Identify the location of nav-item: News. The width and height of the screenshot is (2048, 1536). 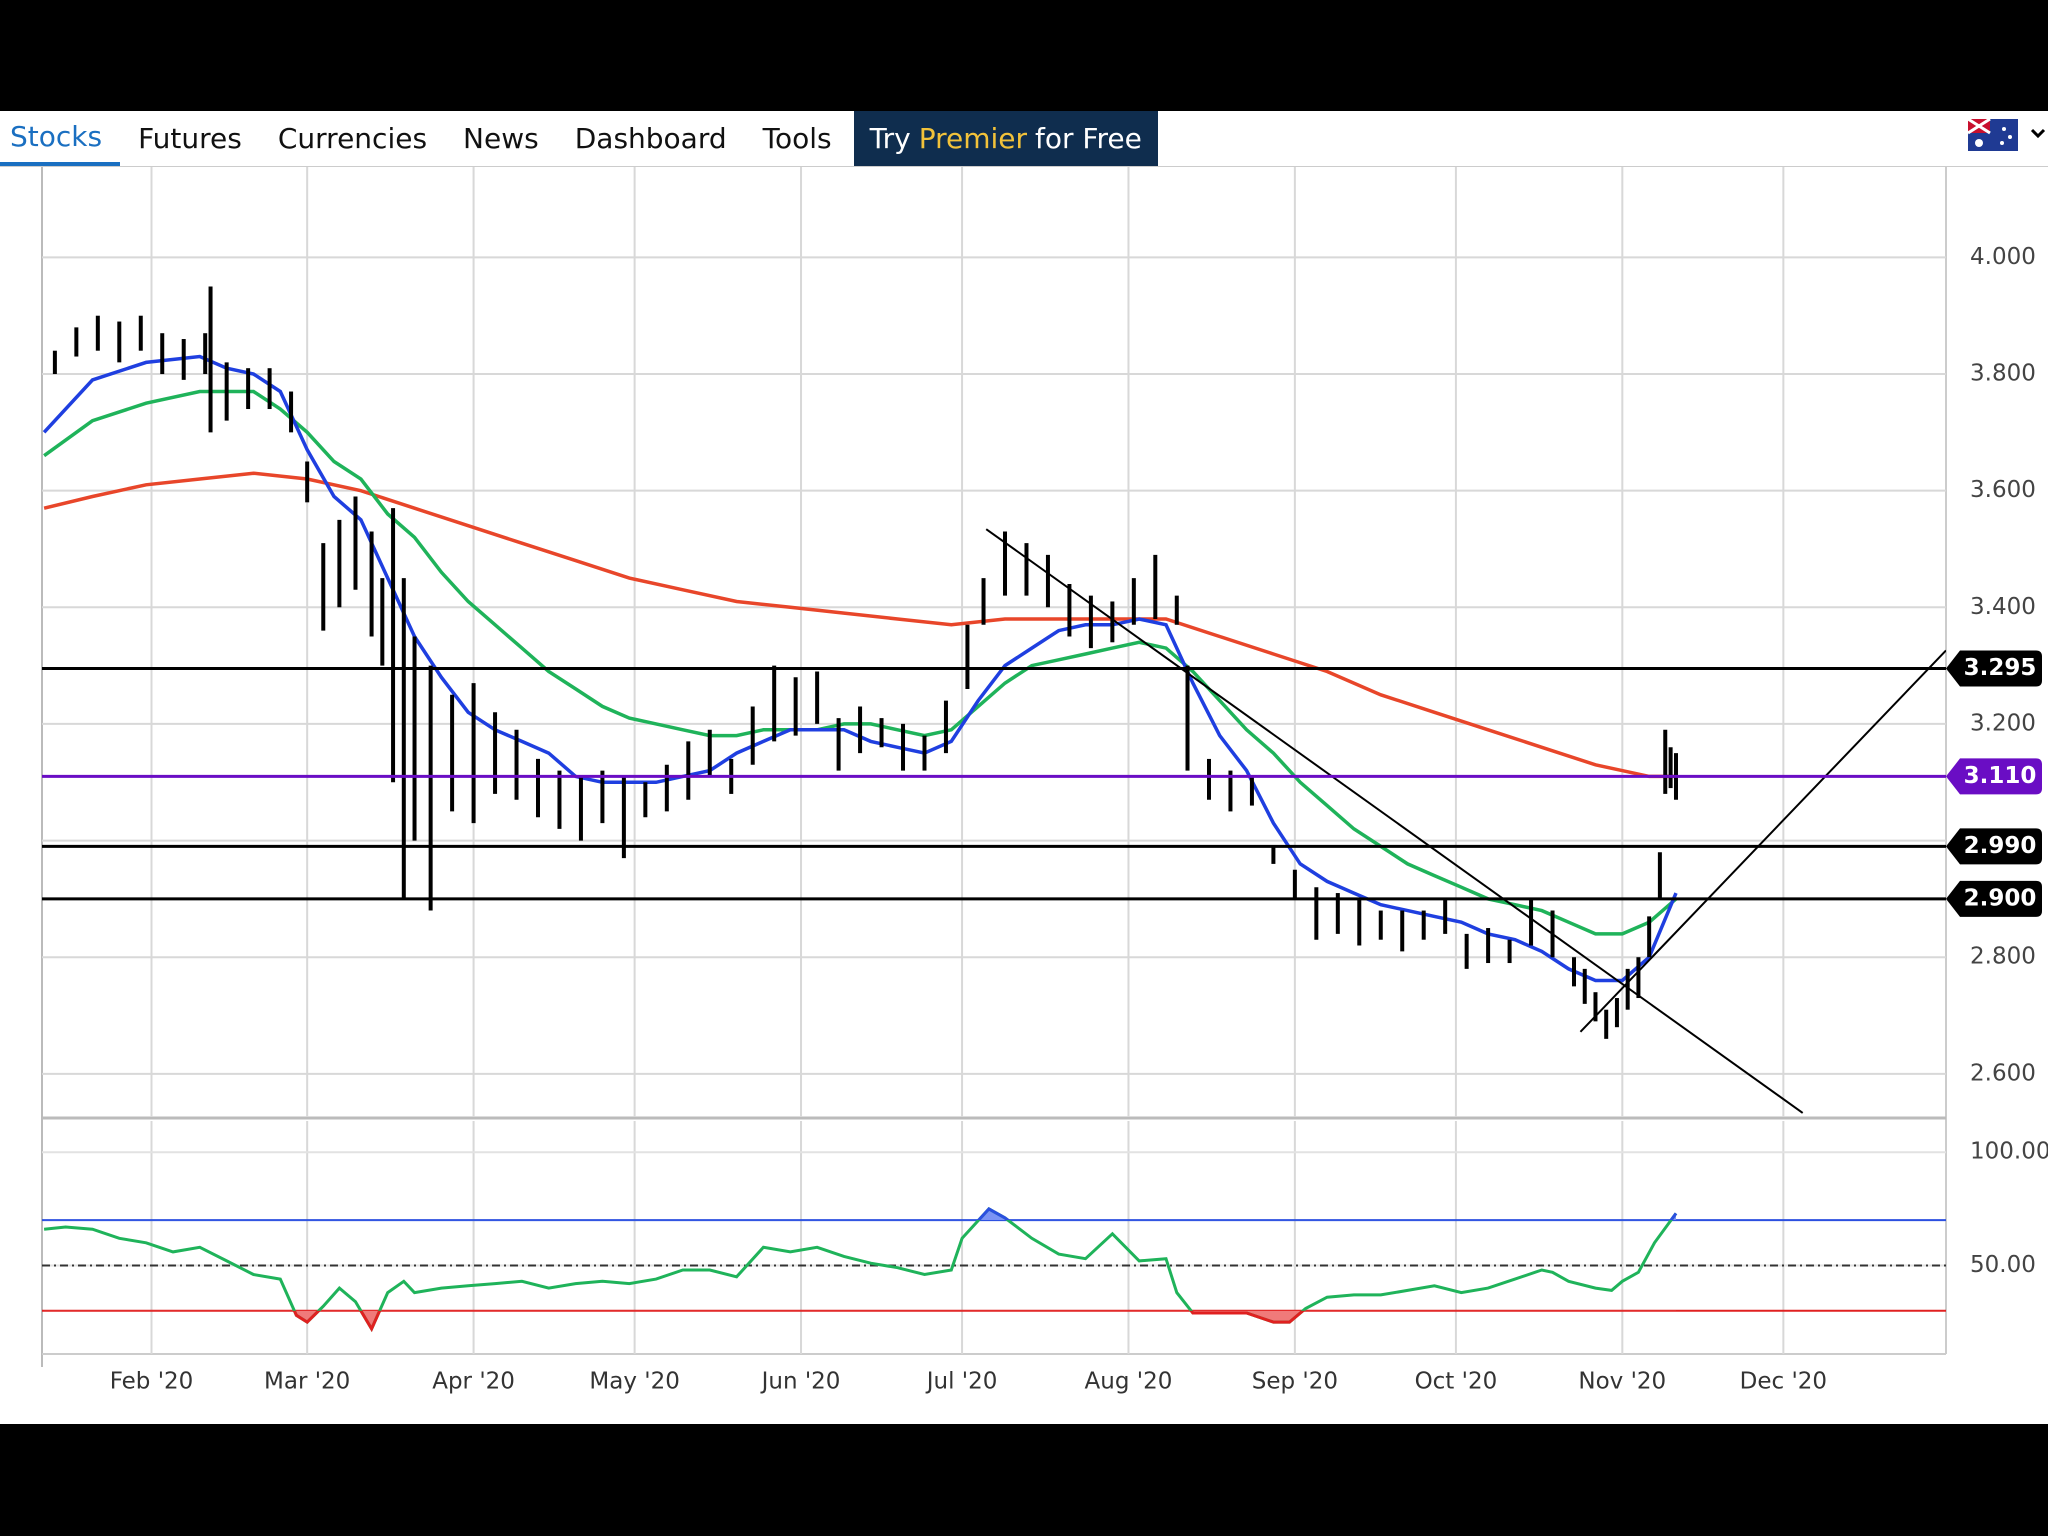
(501, 138).